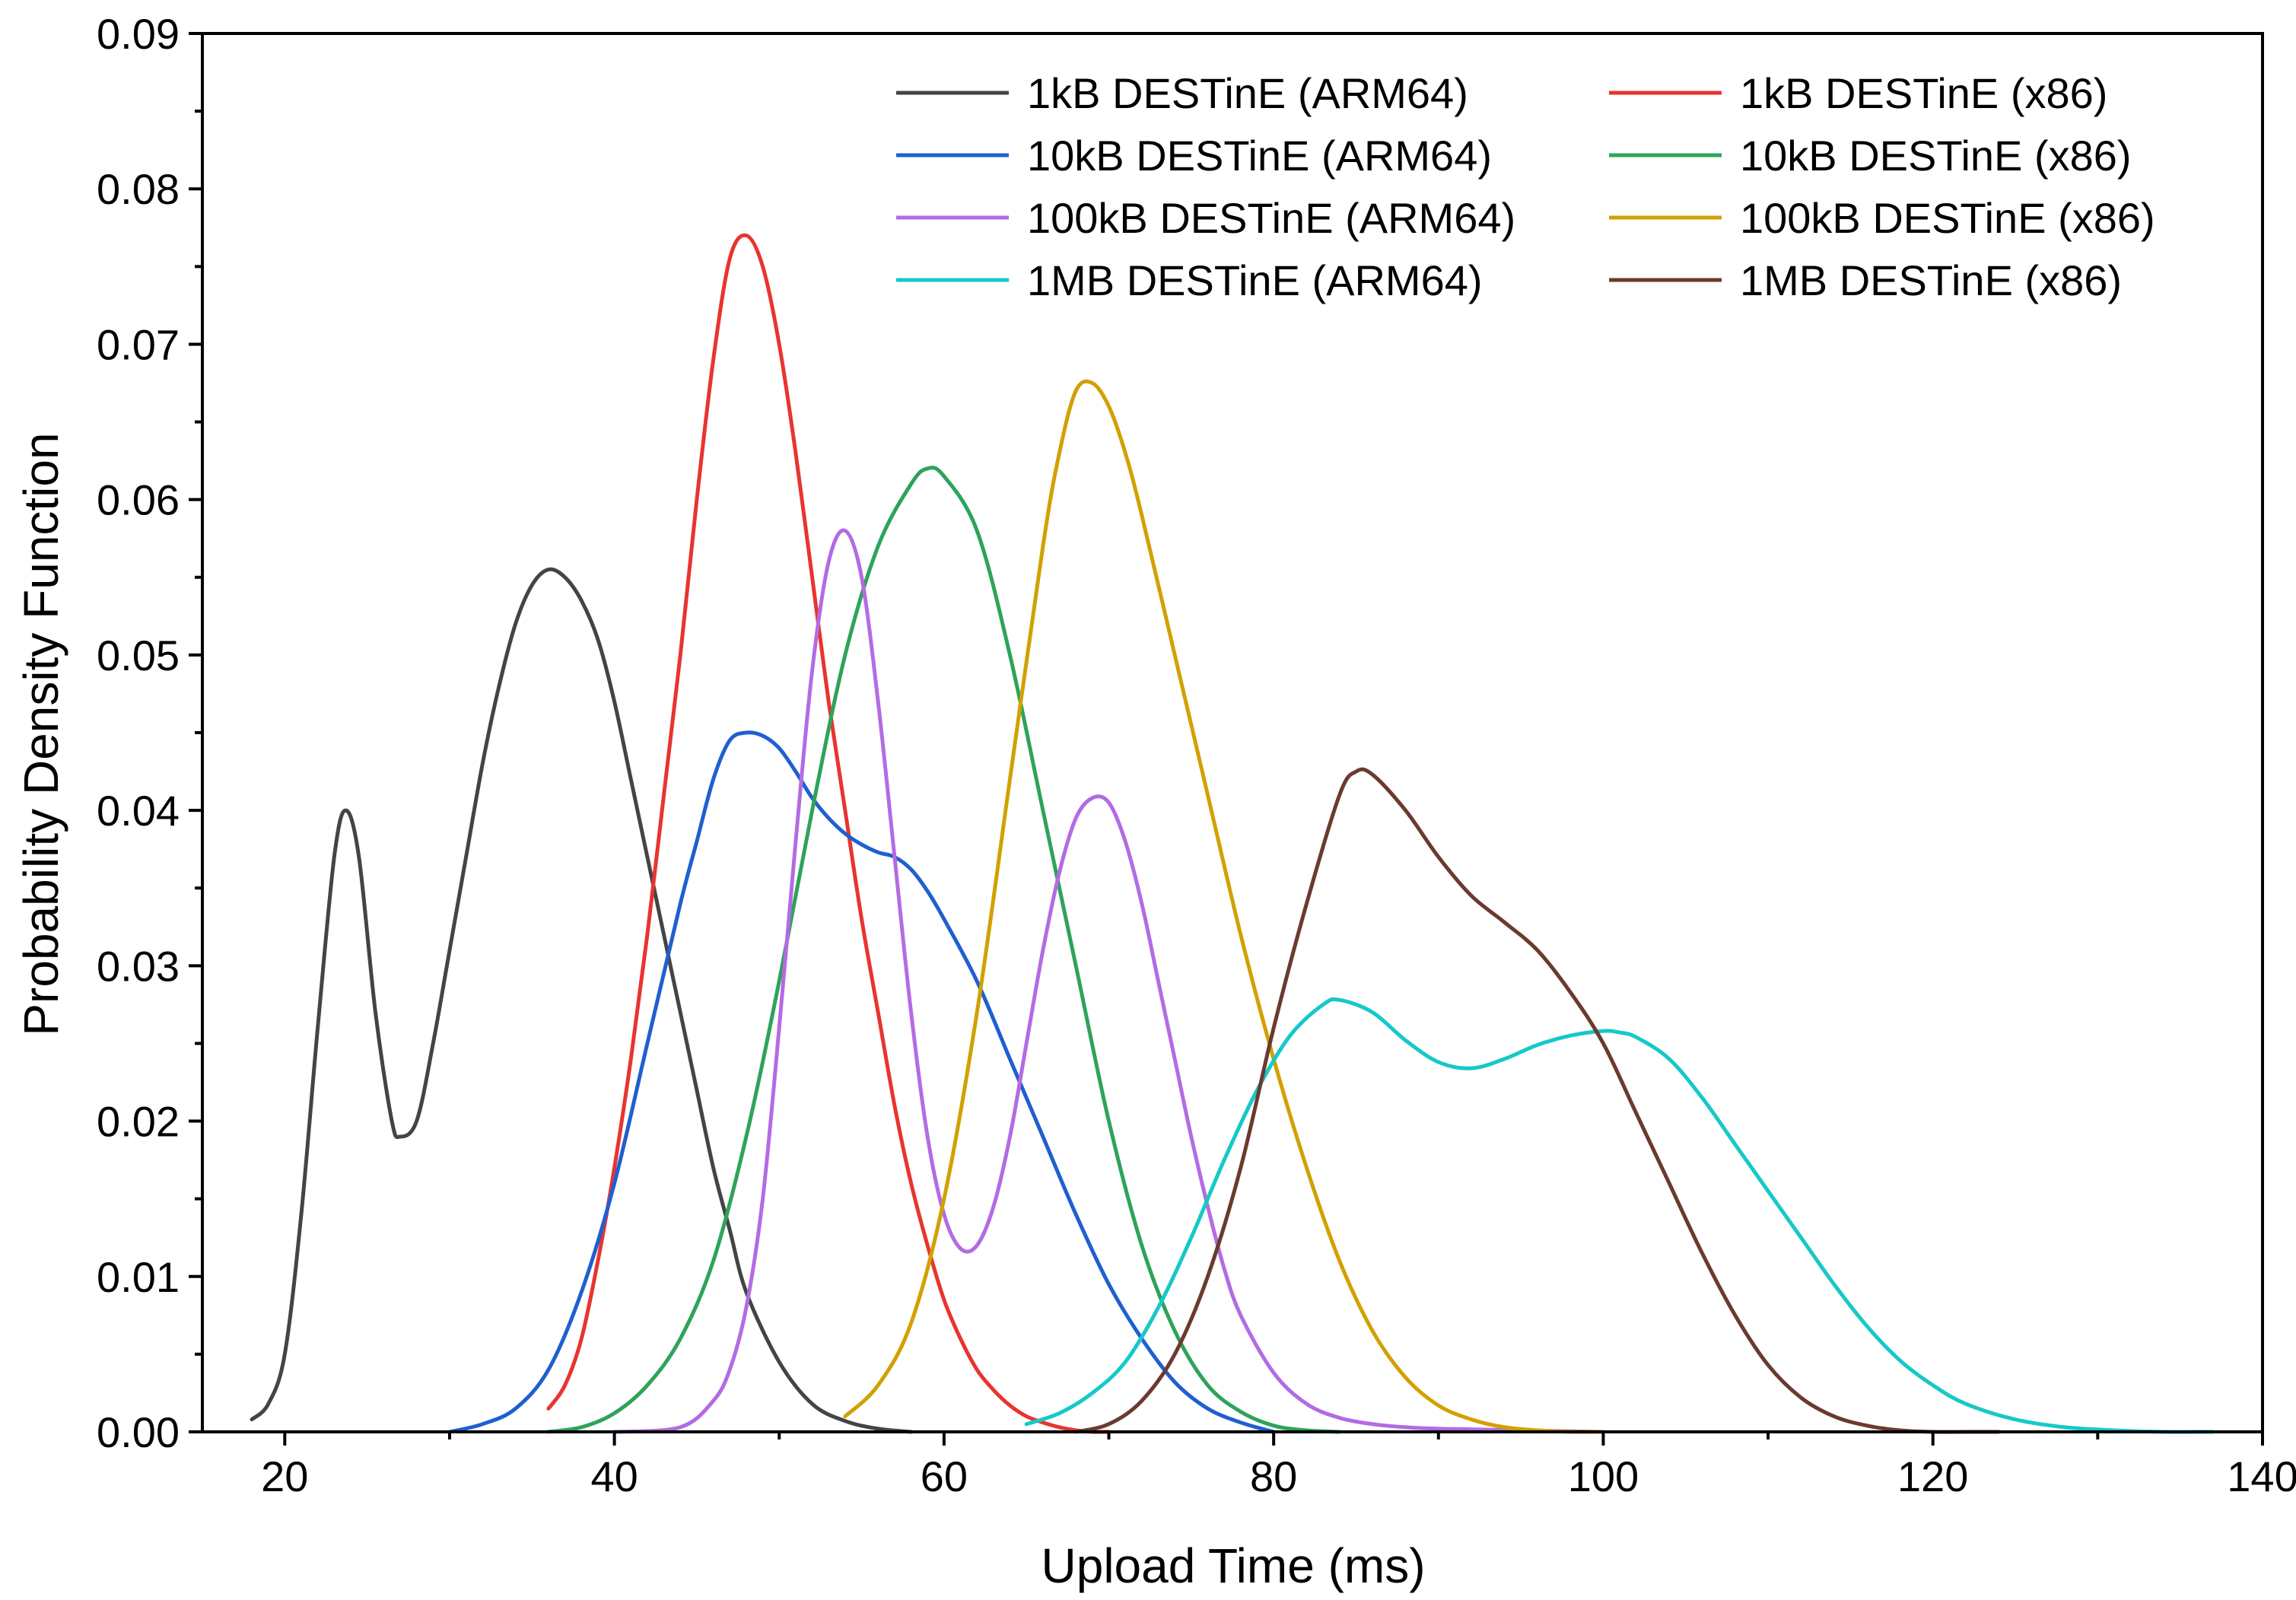 This screenshot has width=2296, height=1600. Describe the element at coordinates (1603, 1476) in the screenshot. I see `x-tick-label: 100` at that location.